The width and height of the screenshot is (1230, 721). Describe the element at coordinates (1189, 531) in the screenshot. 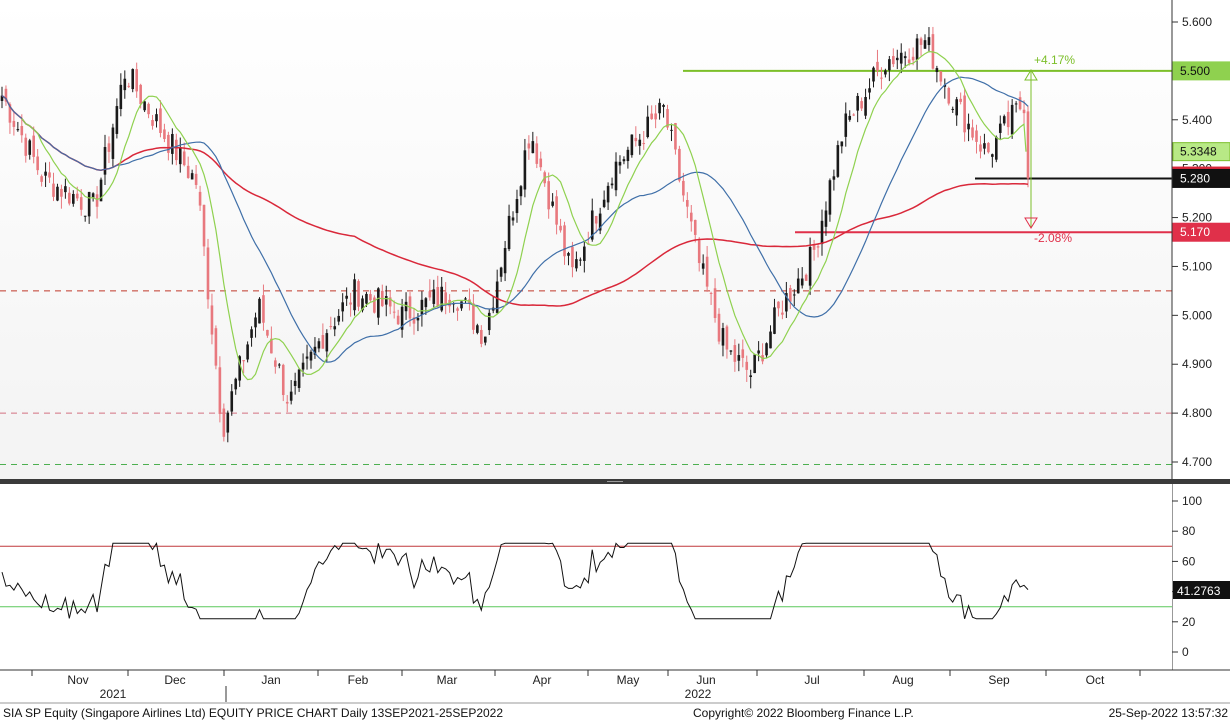

I see `osc-tick-label: 80` at that location.